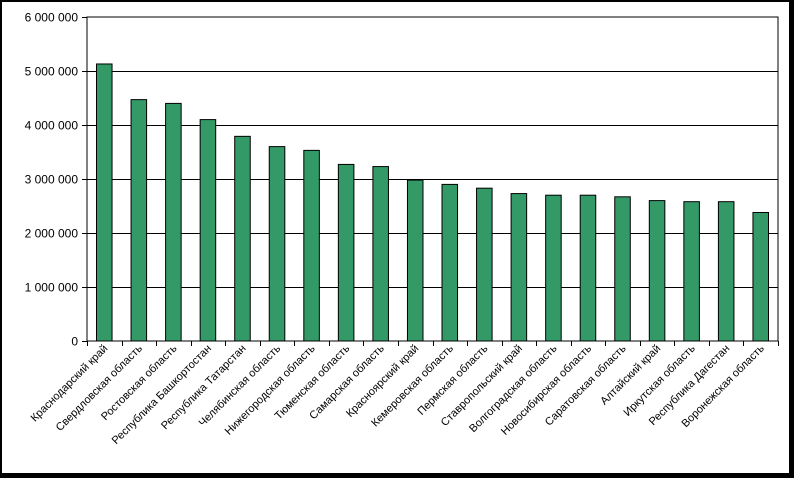 The width and height of the screenshot is (794, 478). I want to click on y-tick-label: 5 000 000, so click(52, 72).